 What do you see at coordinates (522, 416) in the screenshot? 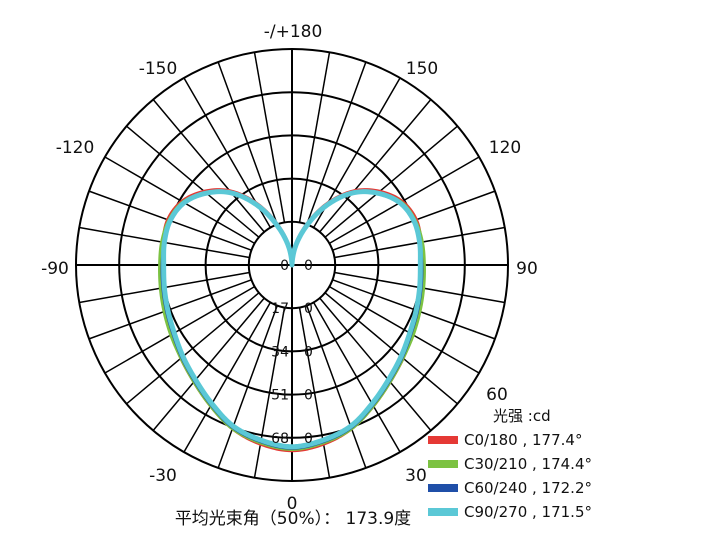
I see `legend-title: 光强 :cd` at bounding box center [522, 416].